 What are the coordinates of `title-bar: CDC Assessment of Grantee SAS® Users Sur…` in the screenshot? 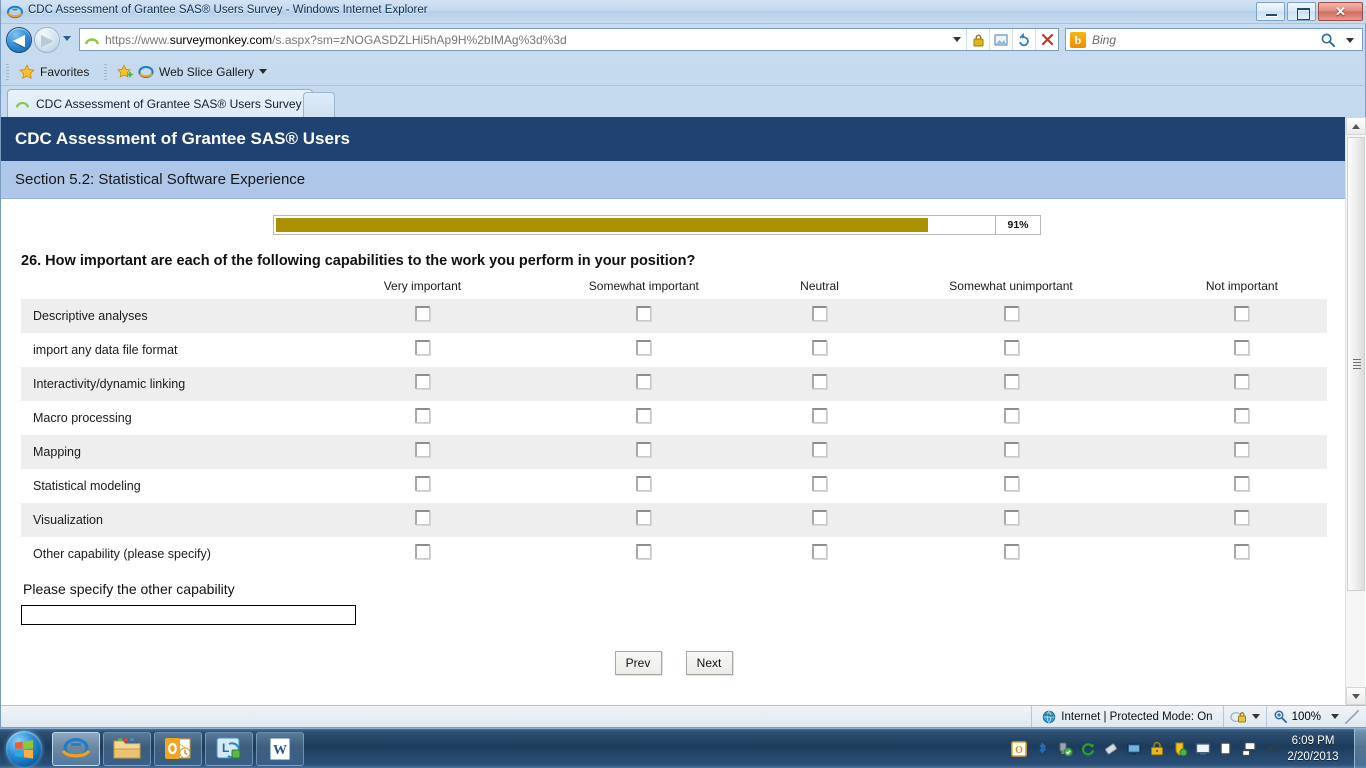 It's located at (683, 12).